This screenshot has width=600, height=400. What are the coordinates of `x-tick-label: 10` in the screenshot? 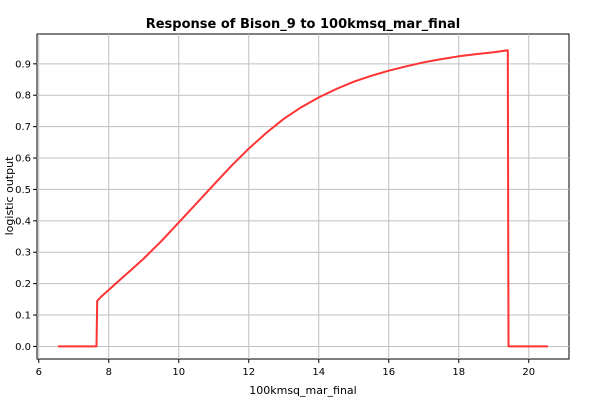 It's located at (178, 372).